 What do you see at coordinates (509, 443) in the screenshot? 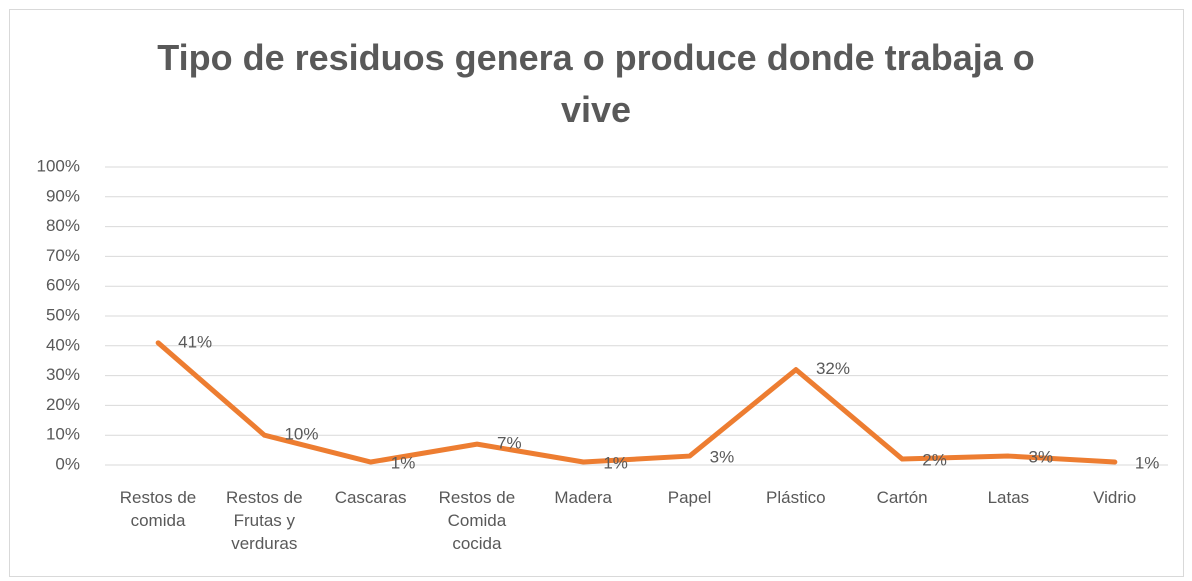
I see `data-label: 7%` at bounding box center [509, 443].